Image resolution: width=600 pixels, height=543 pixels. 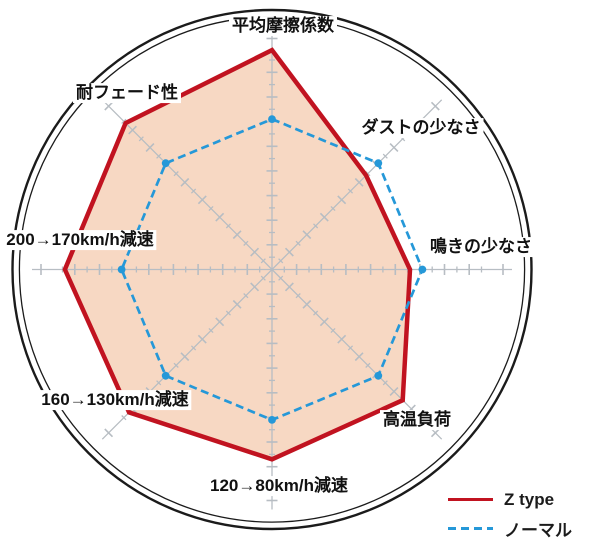 I want to click on axis-label-low-dust: ダストの少なさ, so click(x=421, y=128).